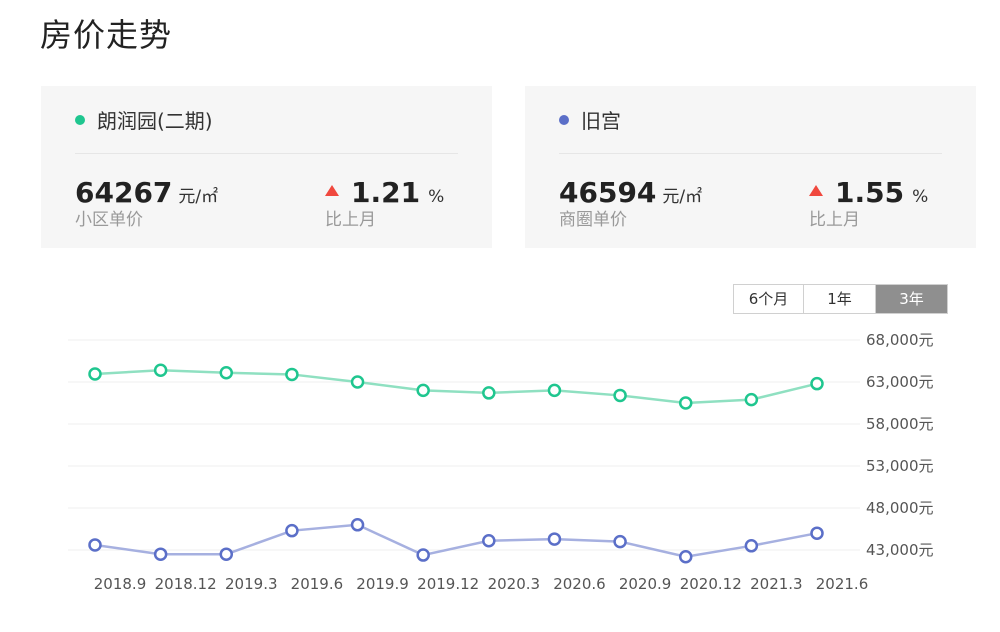 This screenshot has width=1000, height=632. What do you see at coordinates (900, 340) in the screenshot?
I see `y-tick-label: 68,000元` at bounding box center [900, 340].